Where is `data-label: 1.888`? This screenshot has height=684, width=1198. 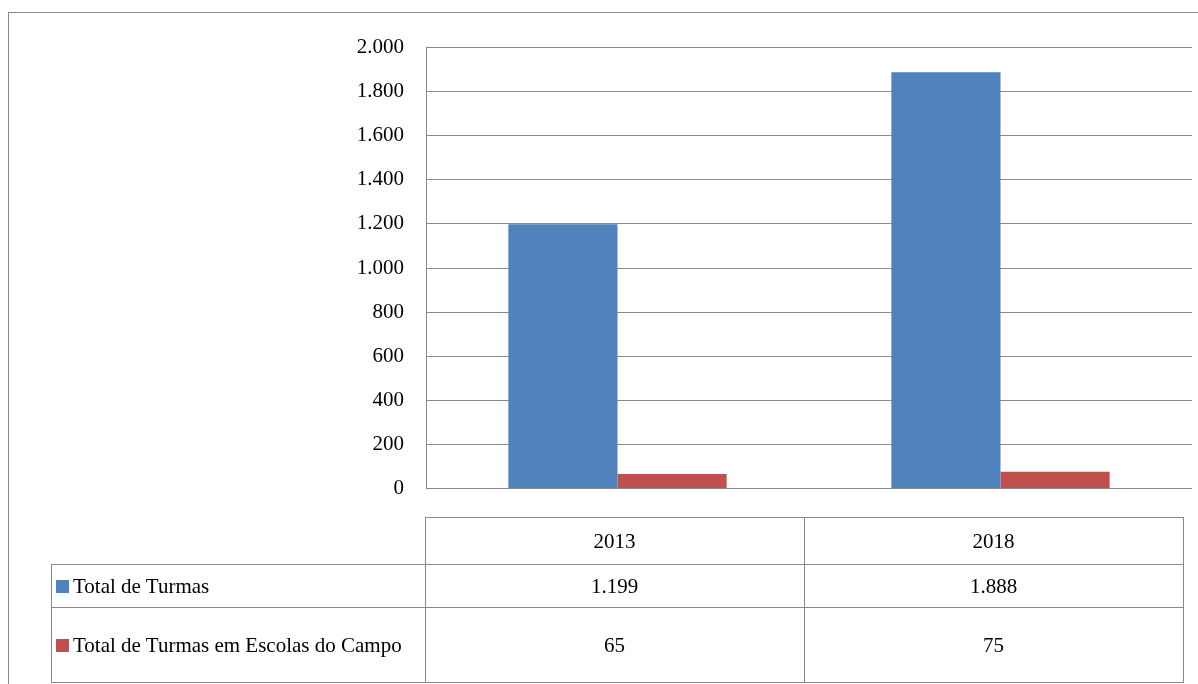
data-label: 1.888 is located at coordinates (993, 586).